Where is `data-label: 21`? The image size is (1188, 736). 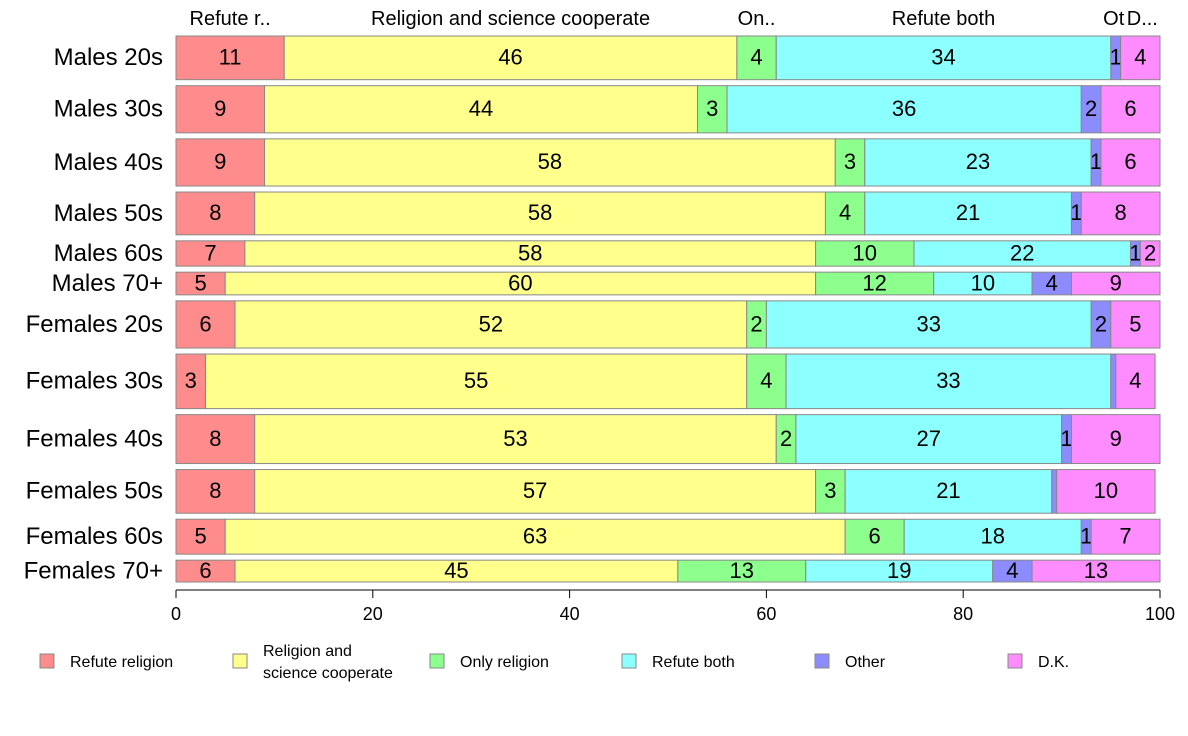 data-label: 21 is located at coordinates (948, 490).